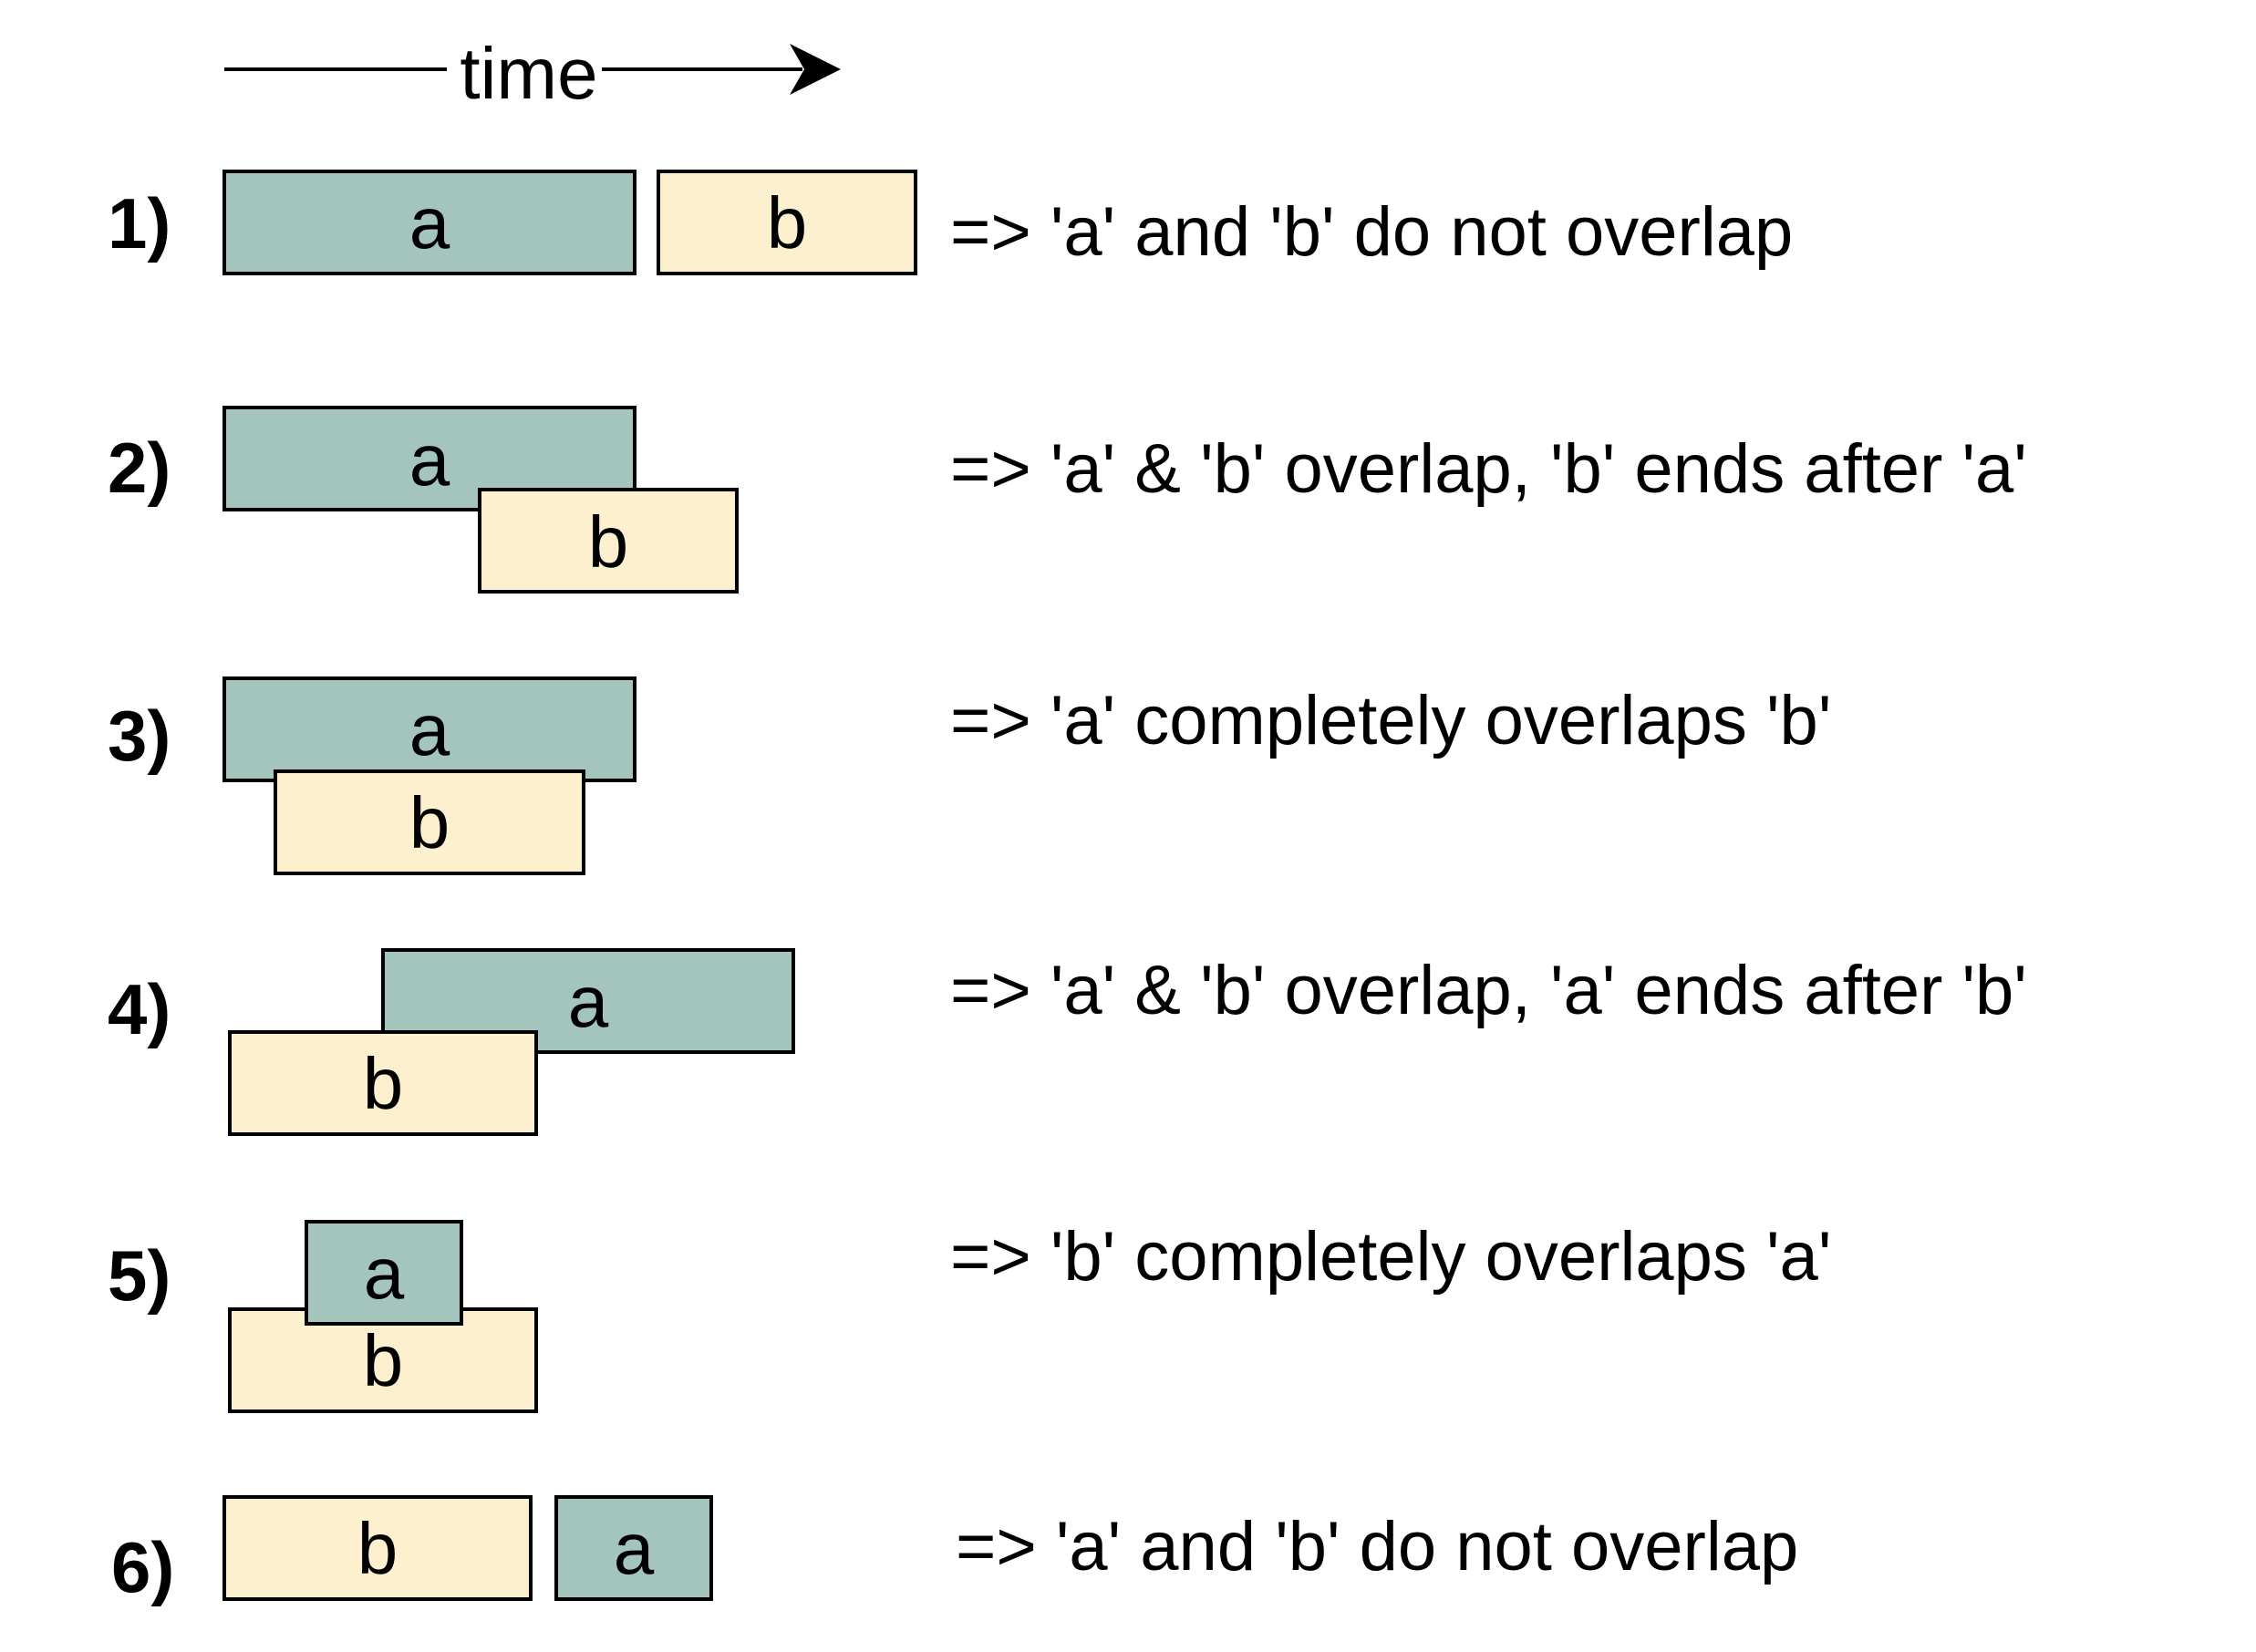  Describe the element at coordinates (139, 468) in the screenshot. I see `row-number: 2)` at that location.